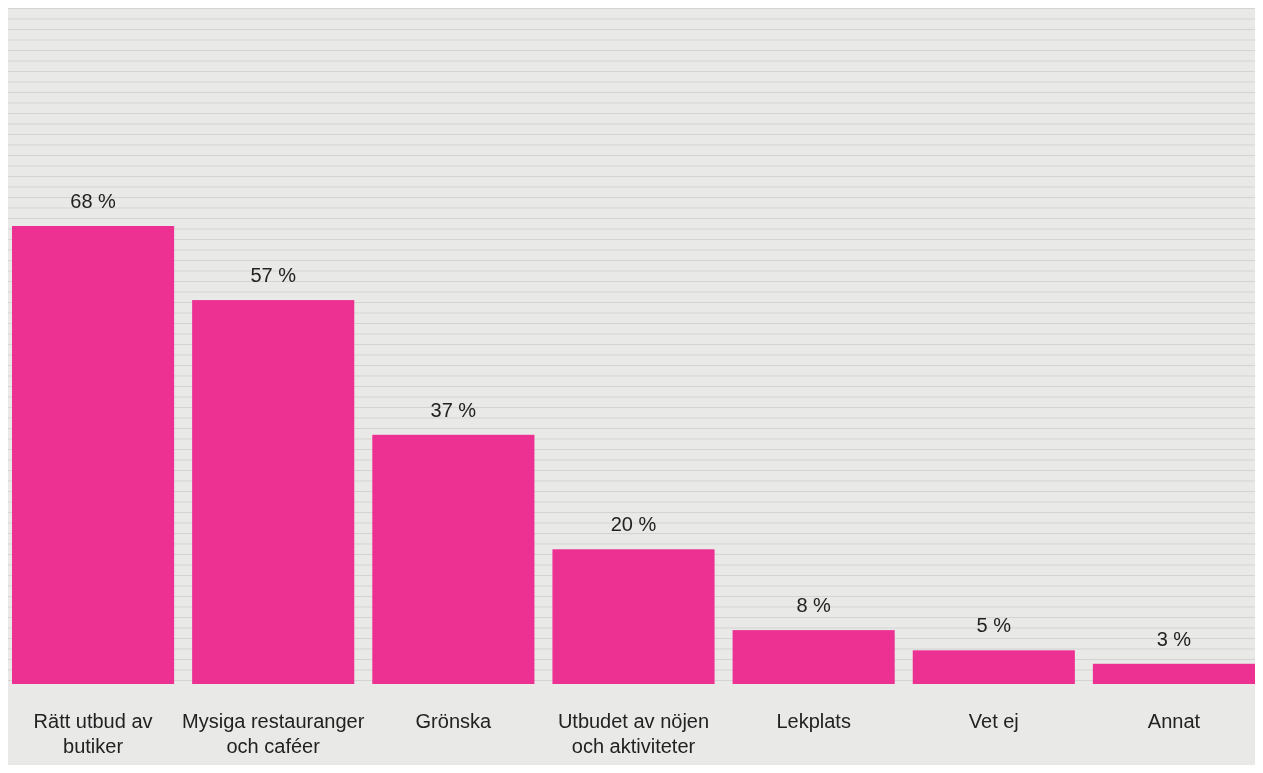  I want to click on x-tick-label: Grönska, so click(454, 721).